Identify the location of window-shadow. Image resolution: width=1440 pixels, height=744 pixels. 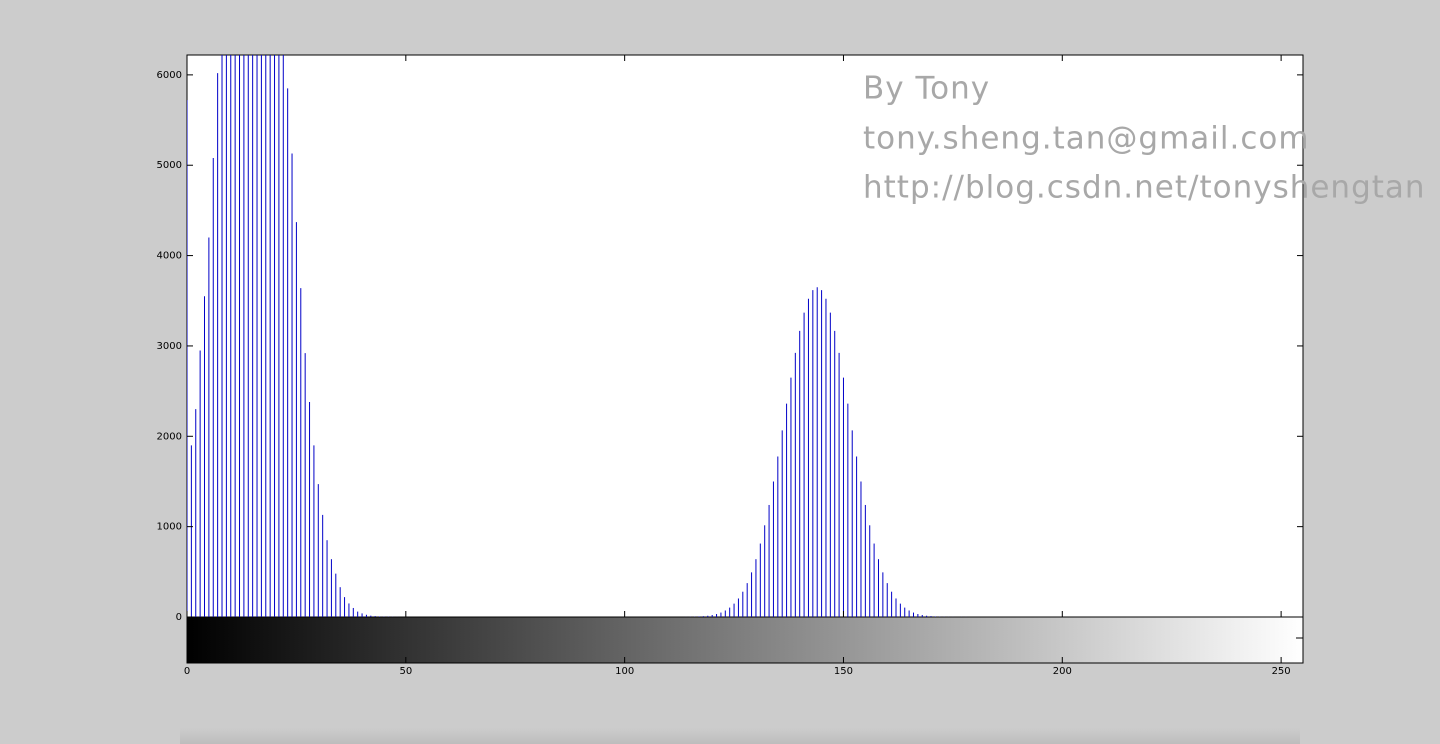
(740, 736).